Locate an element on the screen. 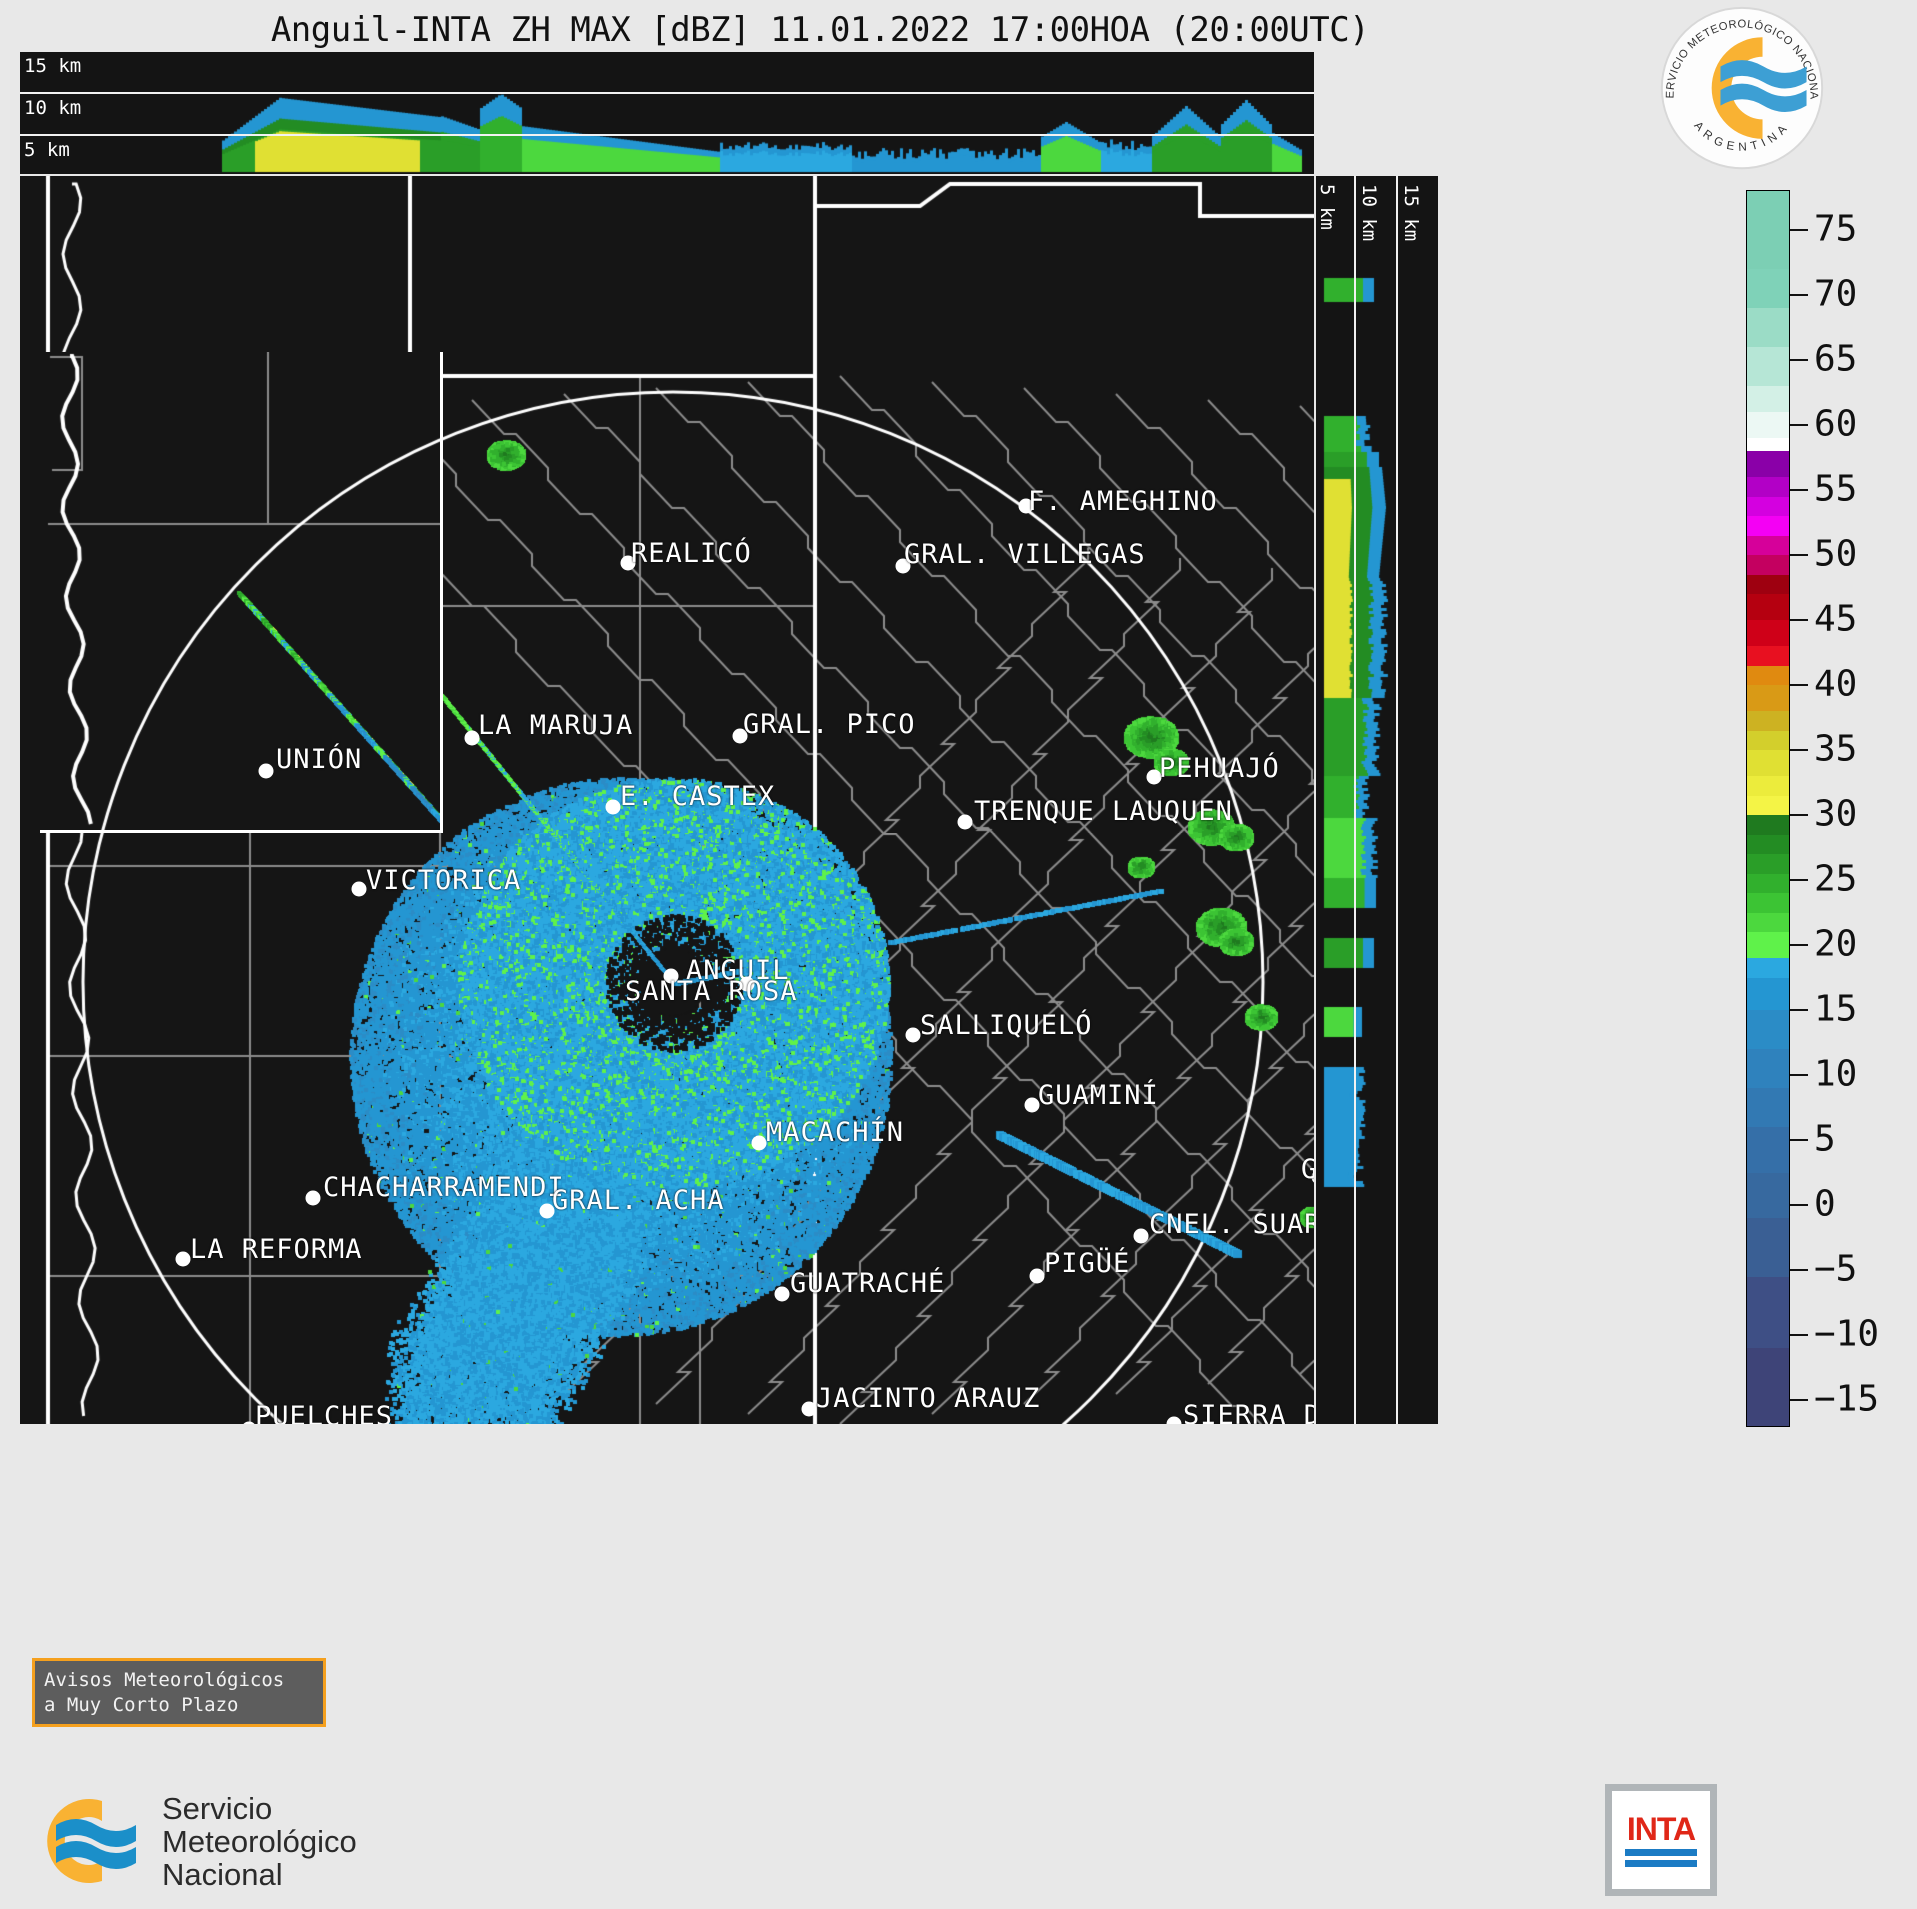 The height and width of the screenshot is (1909, 1917). right-cross-section-panel: 5 km 10 km 15 km is located at coordinates (1377, 800).